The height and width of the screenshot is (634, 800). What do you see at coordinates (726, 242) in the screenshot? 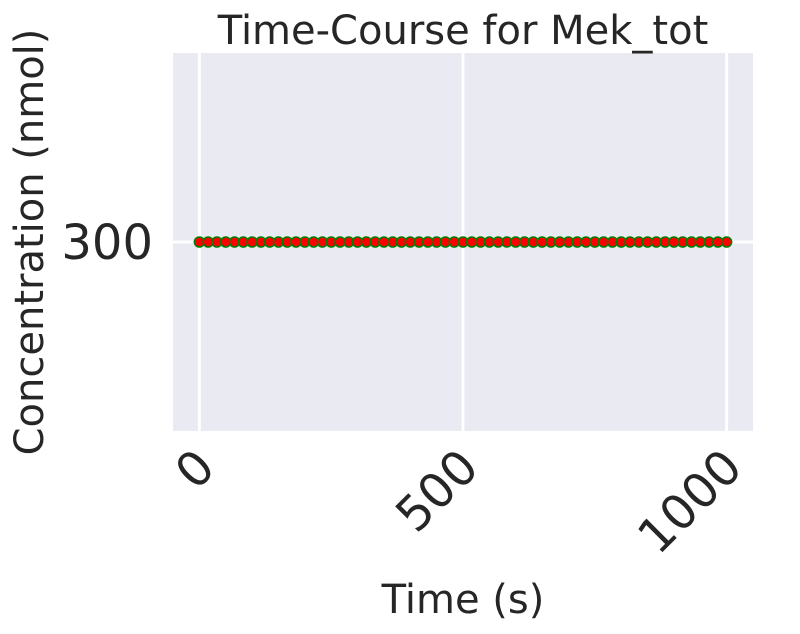
I see `data-point` at bounding box center [726, 242].